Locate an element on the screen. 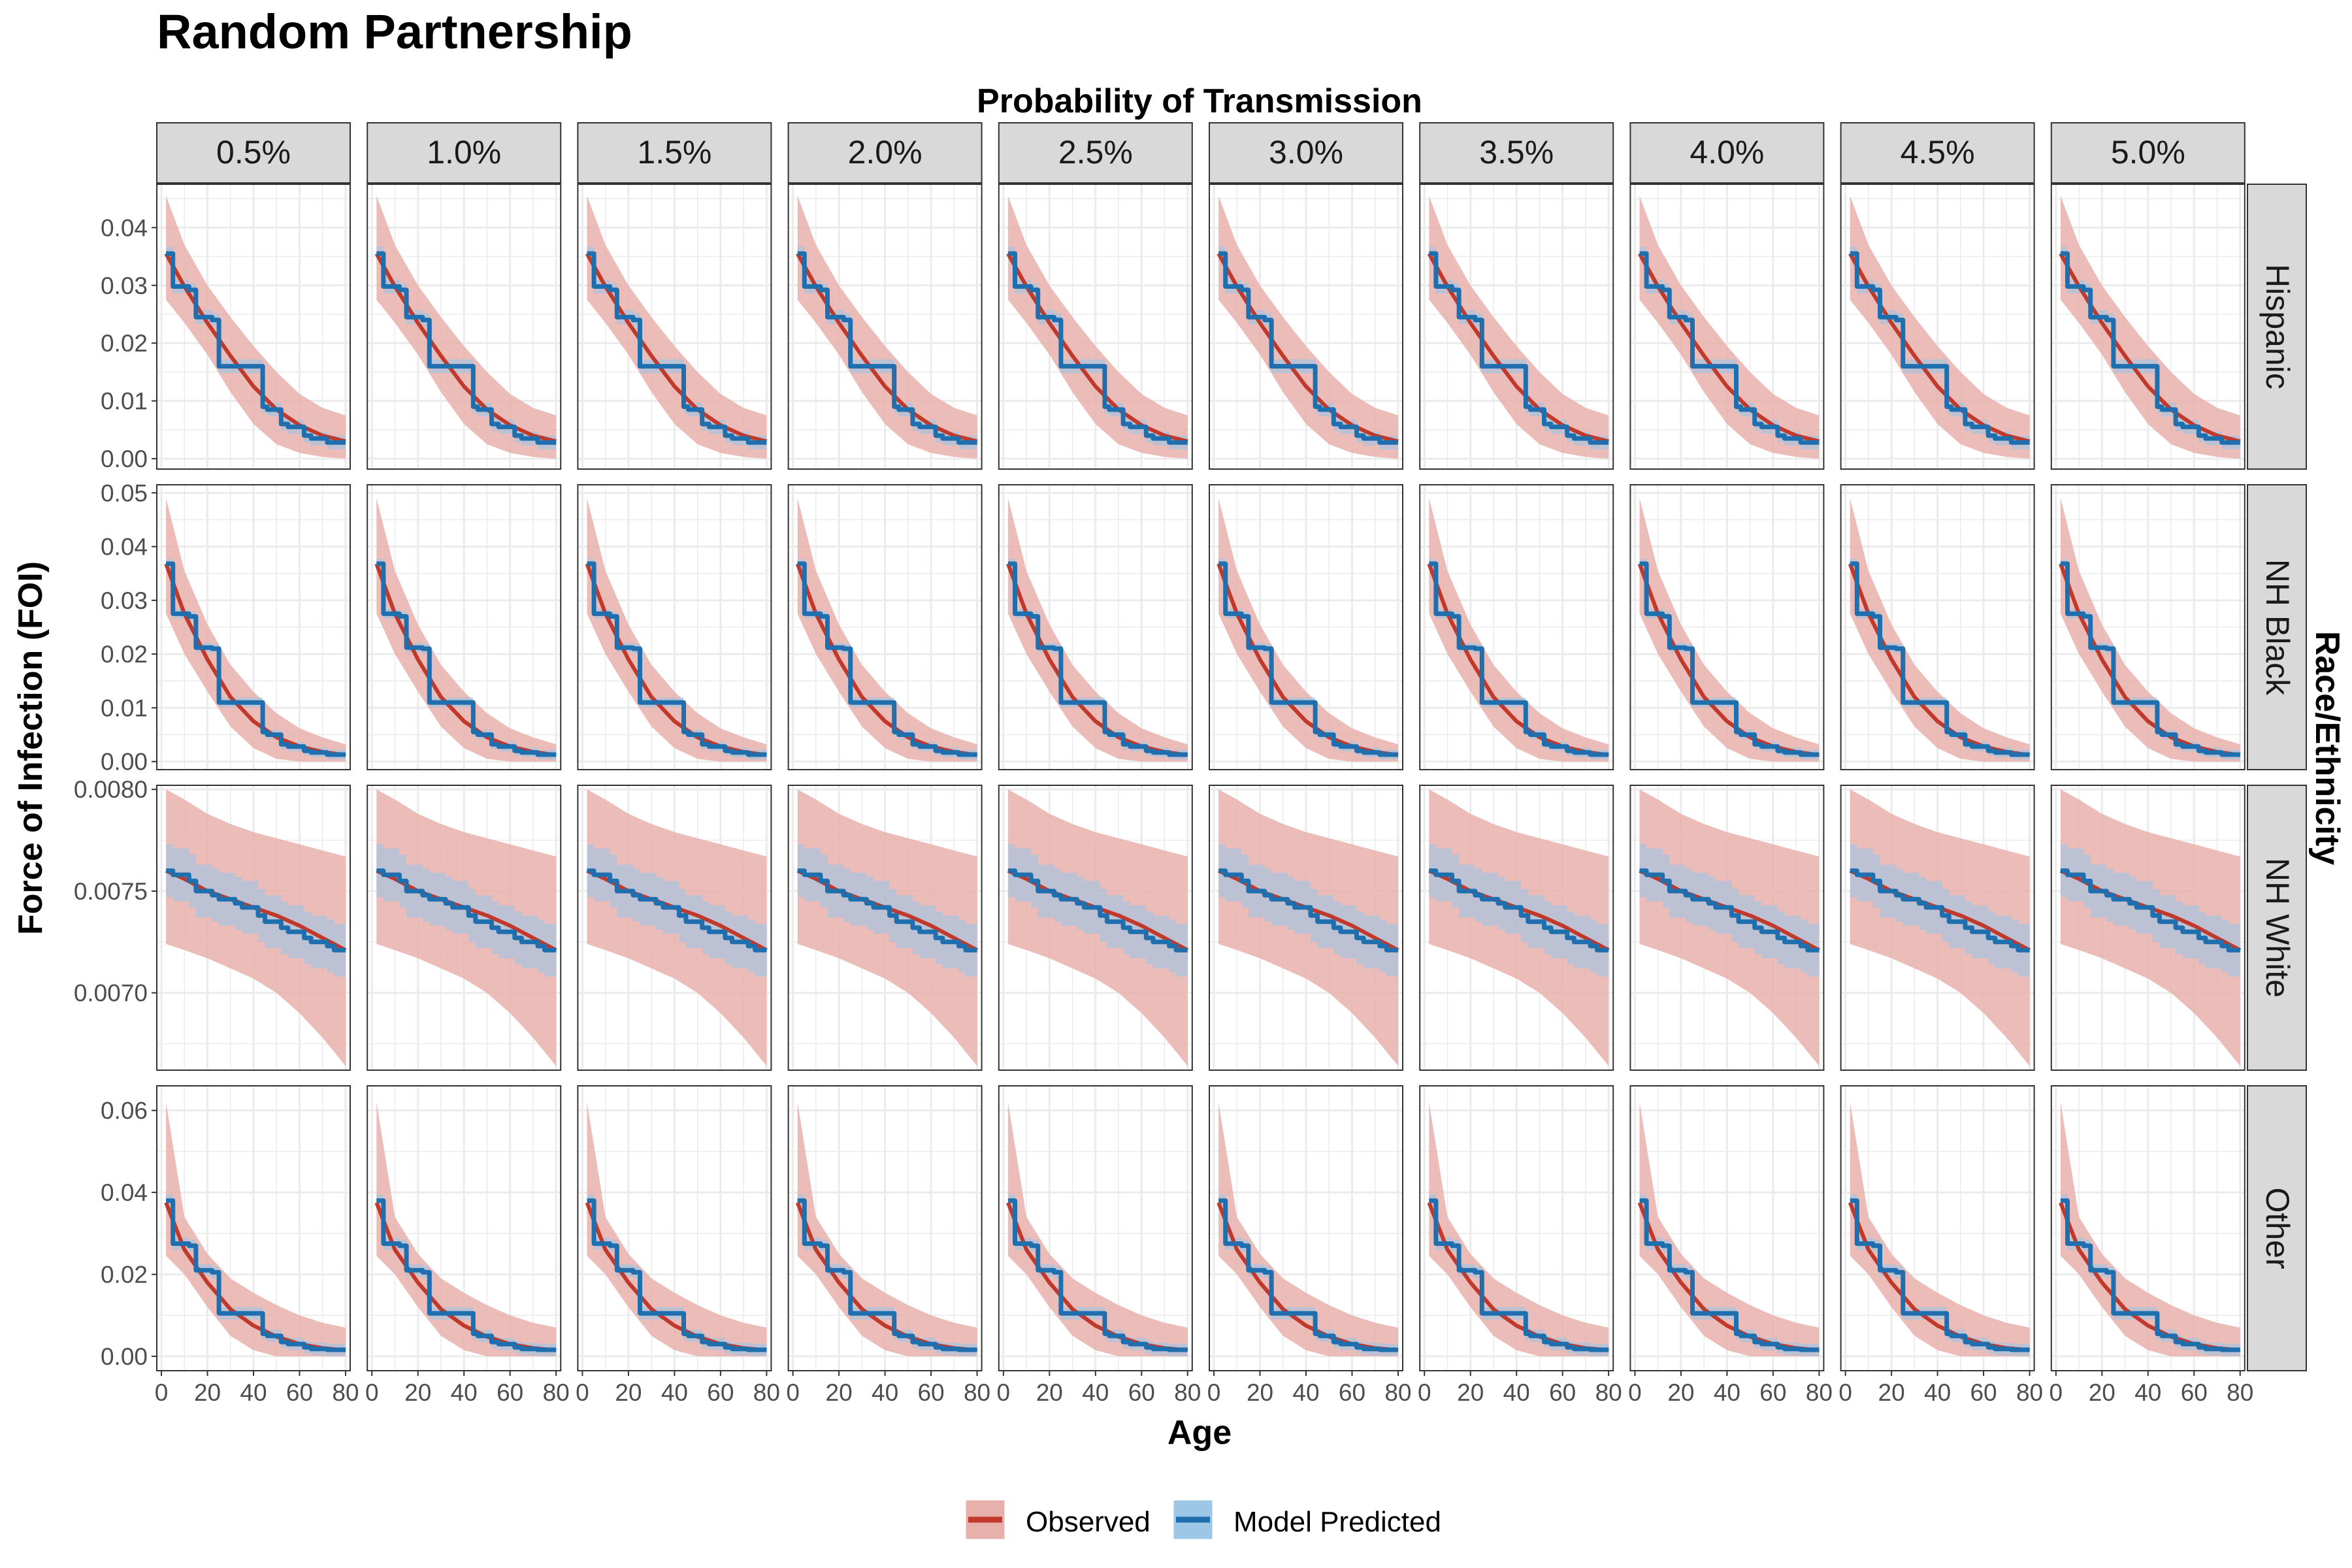 This screenshot has width=2352, height=1568. row-strip-label: NH White is located at coordinates (2277, 928).